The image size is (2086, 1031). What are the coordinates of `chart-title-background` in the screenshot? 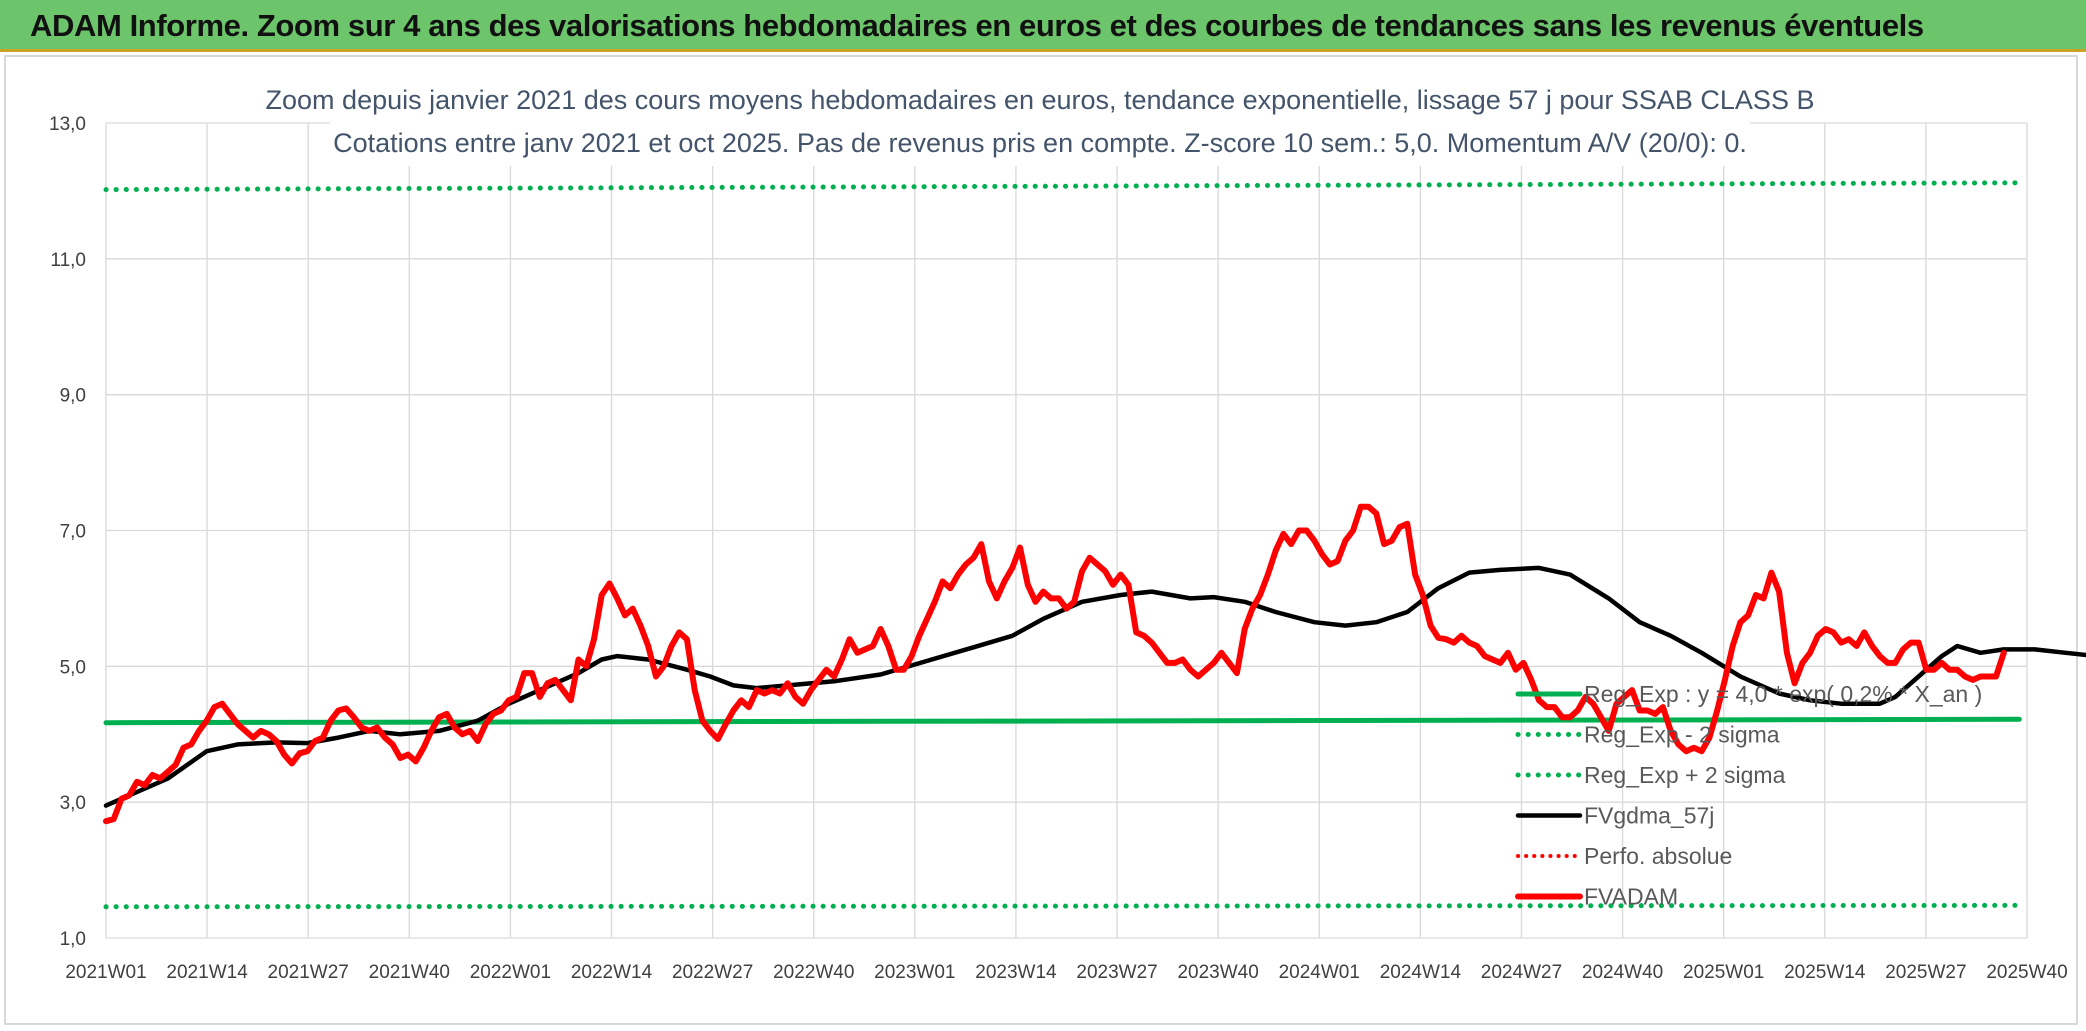 It's located at (1040, 123).